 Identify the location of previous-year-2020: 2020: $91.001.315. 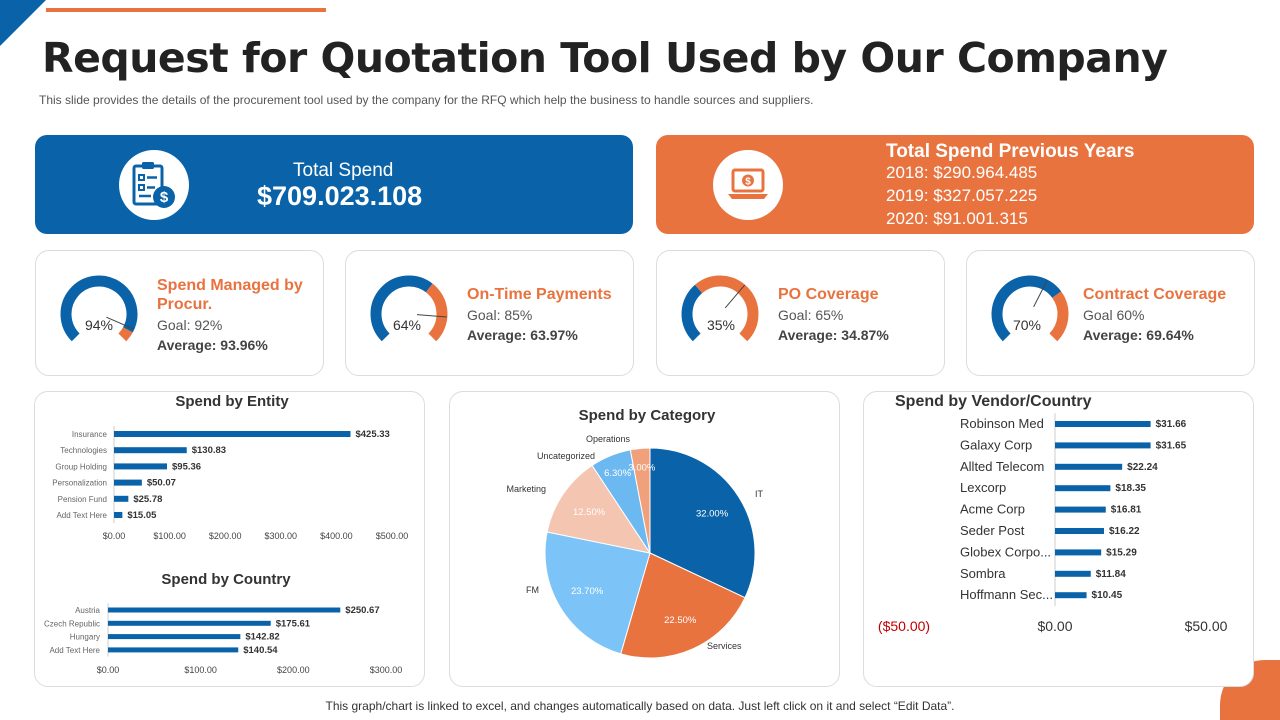
(957, 218).